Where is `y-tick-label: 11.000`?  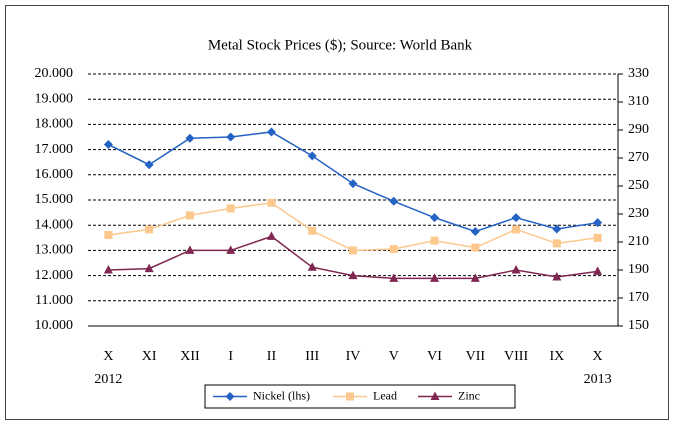 y-tick-label: 11.000 is located at coordinates (54, 300).